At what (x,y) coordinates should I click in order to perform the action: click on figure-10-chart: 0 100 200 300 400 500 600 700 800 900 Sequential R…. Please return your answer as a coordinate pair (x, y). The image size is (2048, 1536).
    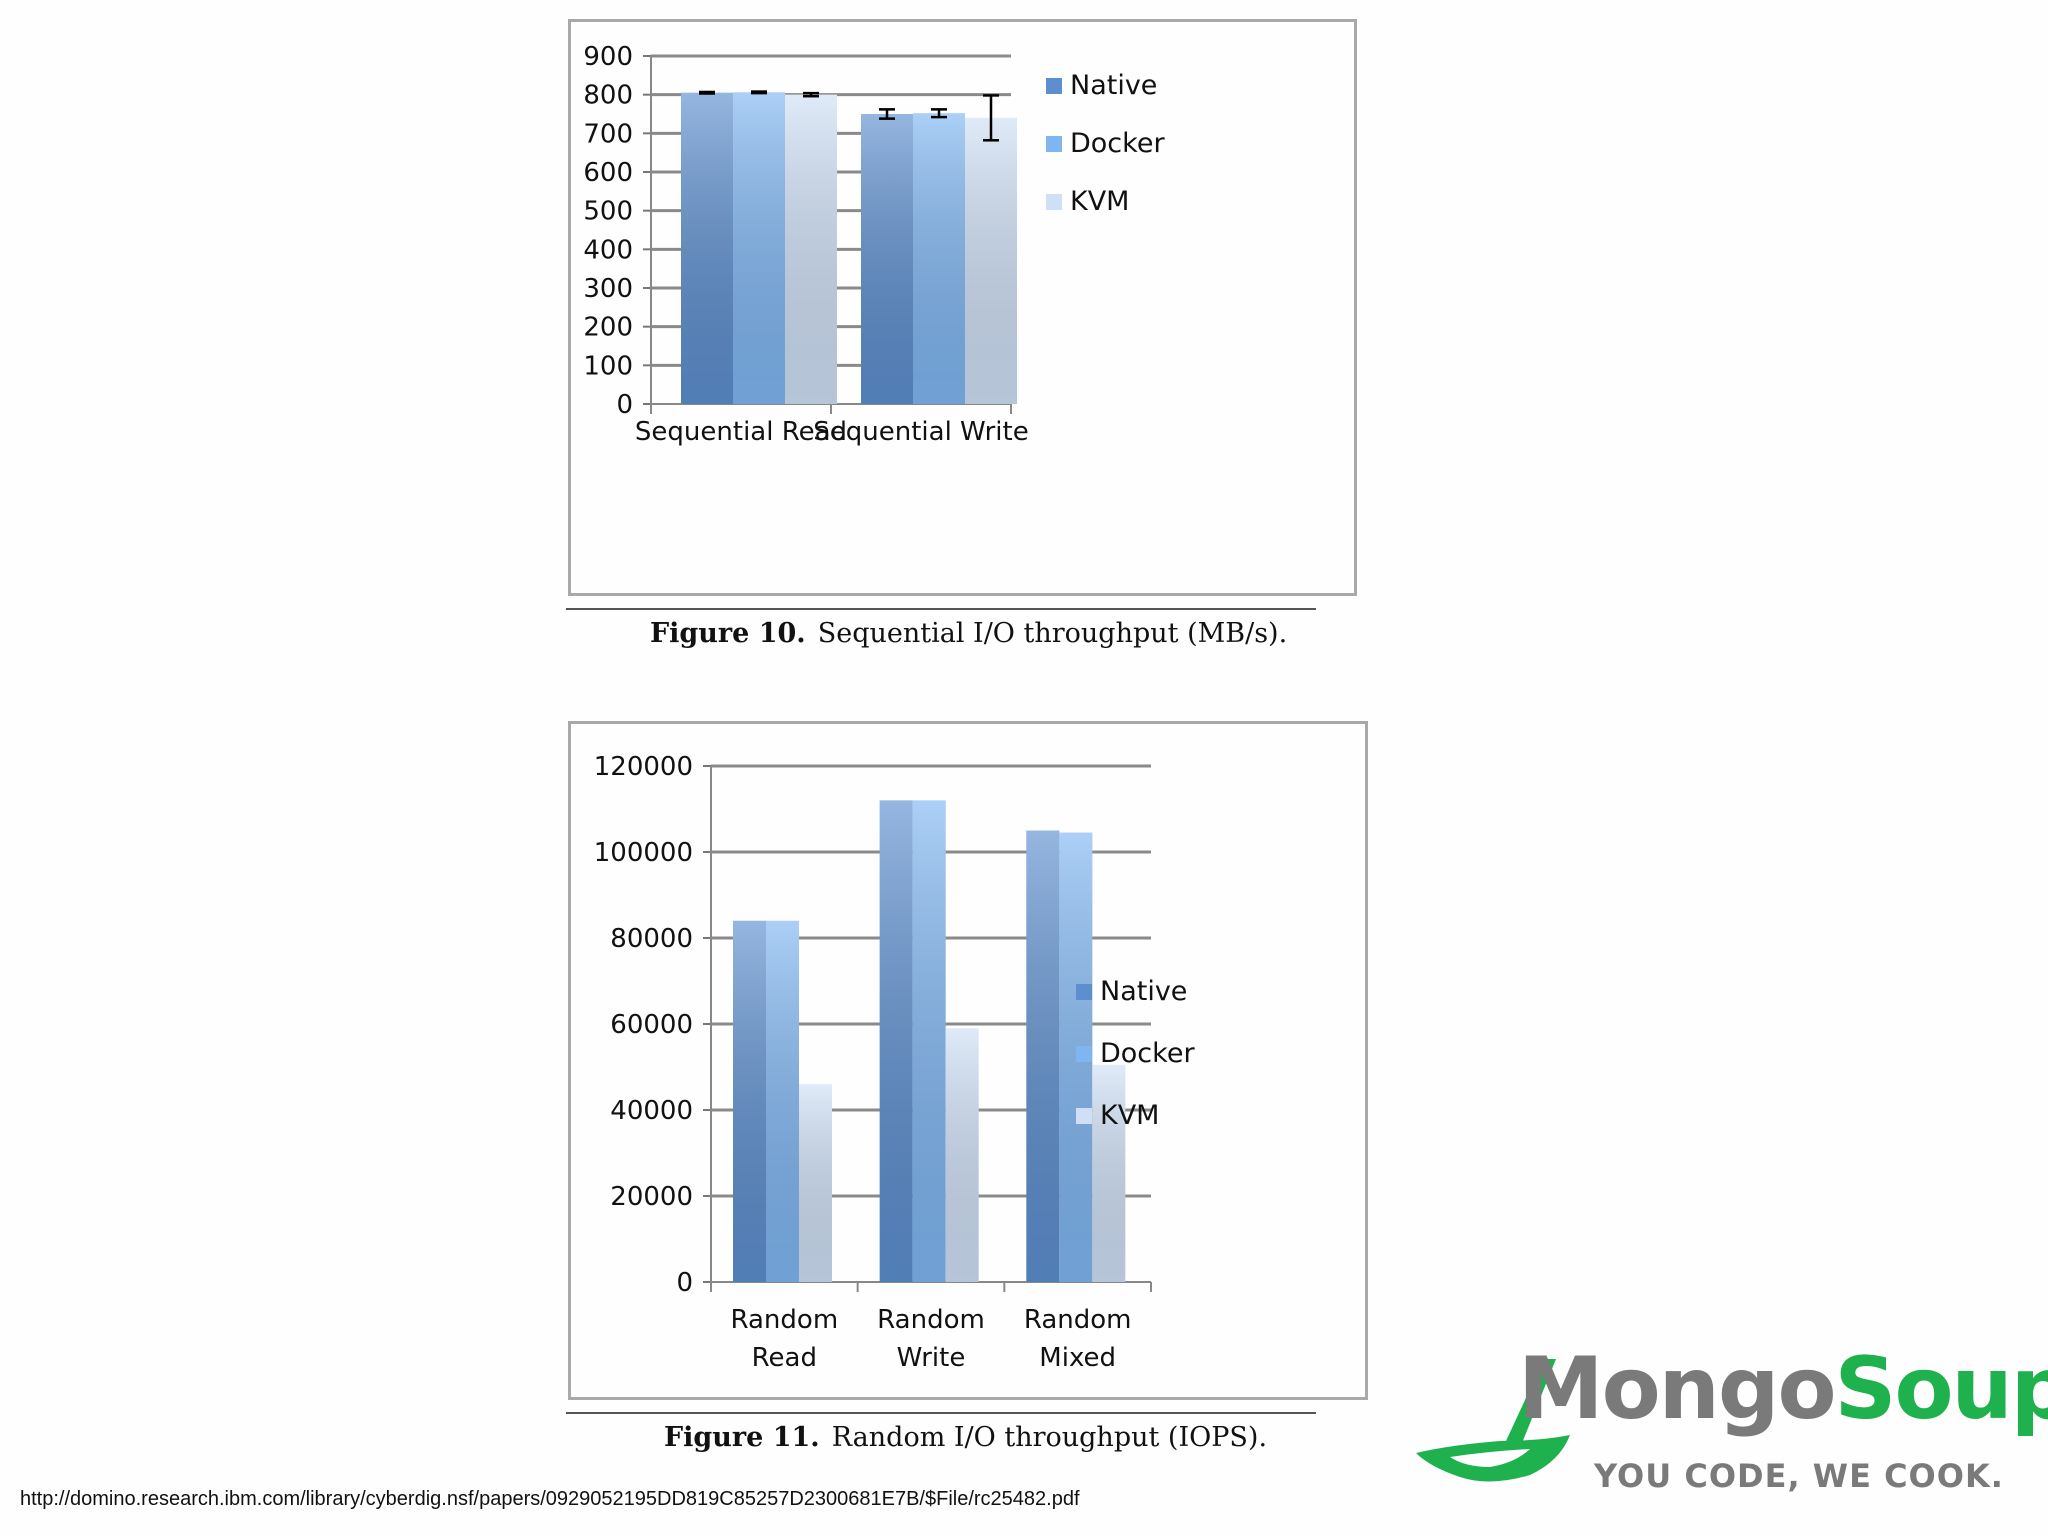
    Looking at the image, I should click on (962, 307).